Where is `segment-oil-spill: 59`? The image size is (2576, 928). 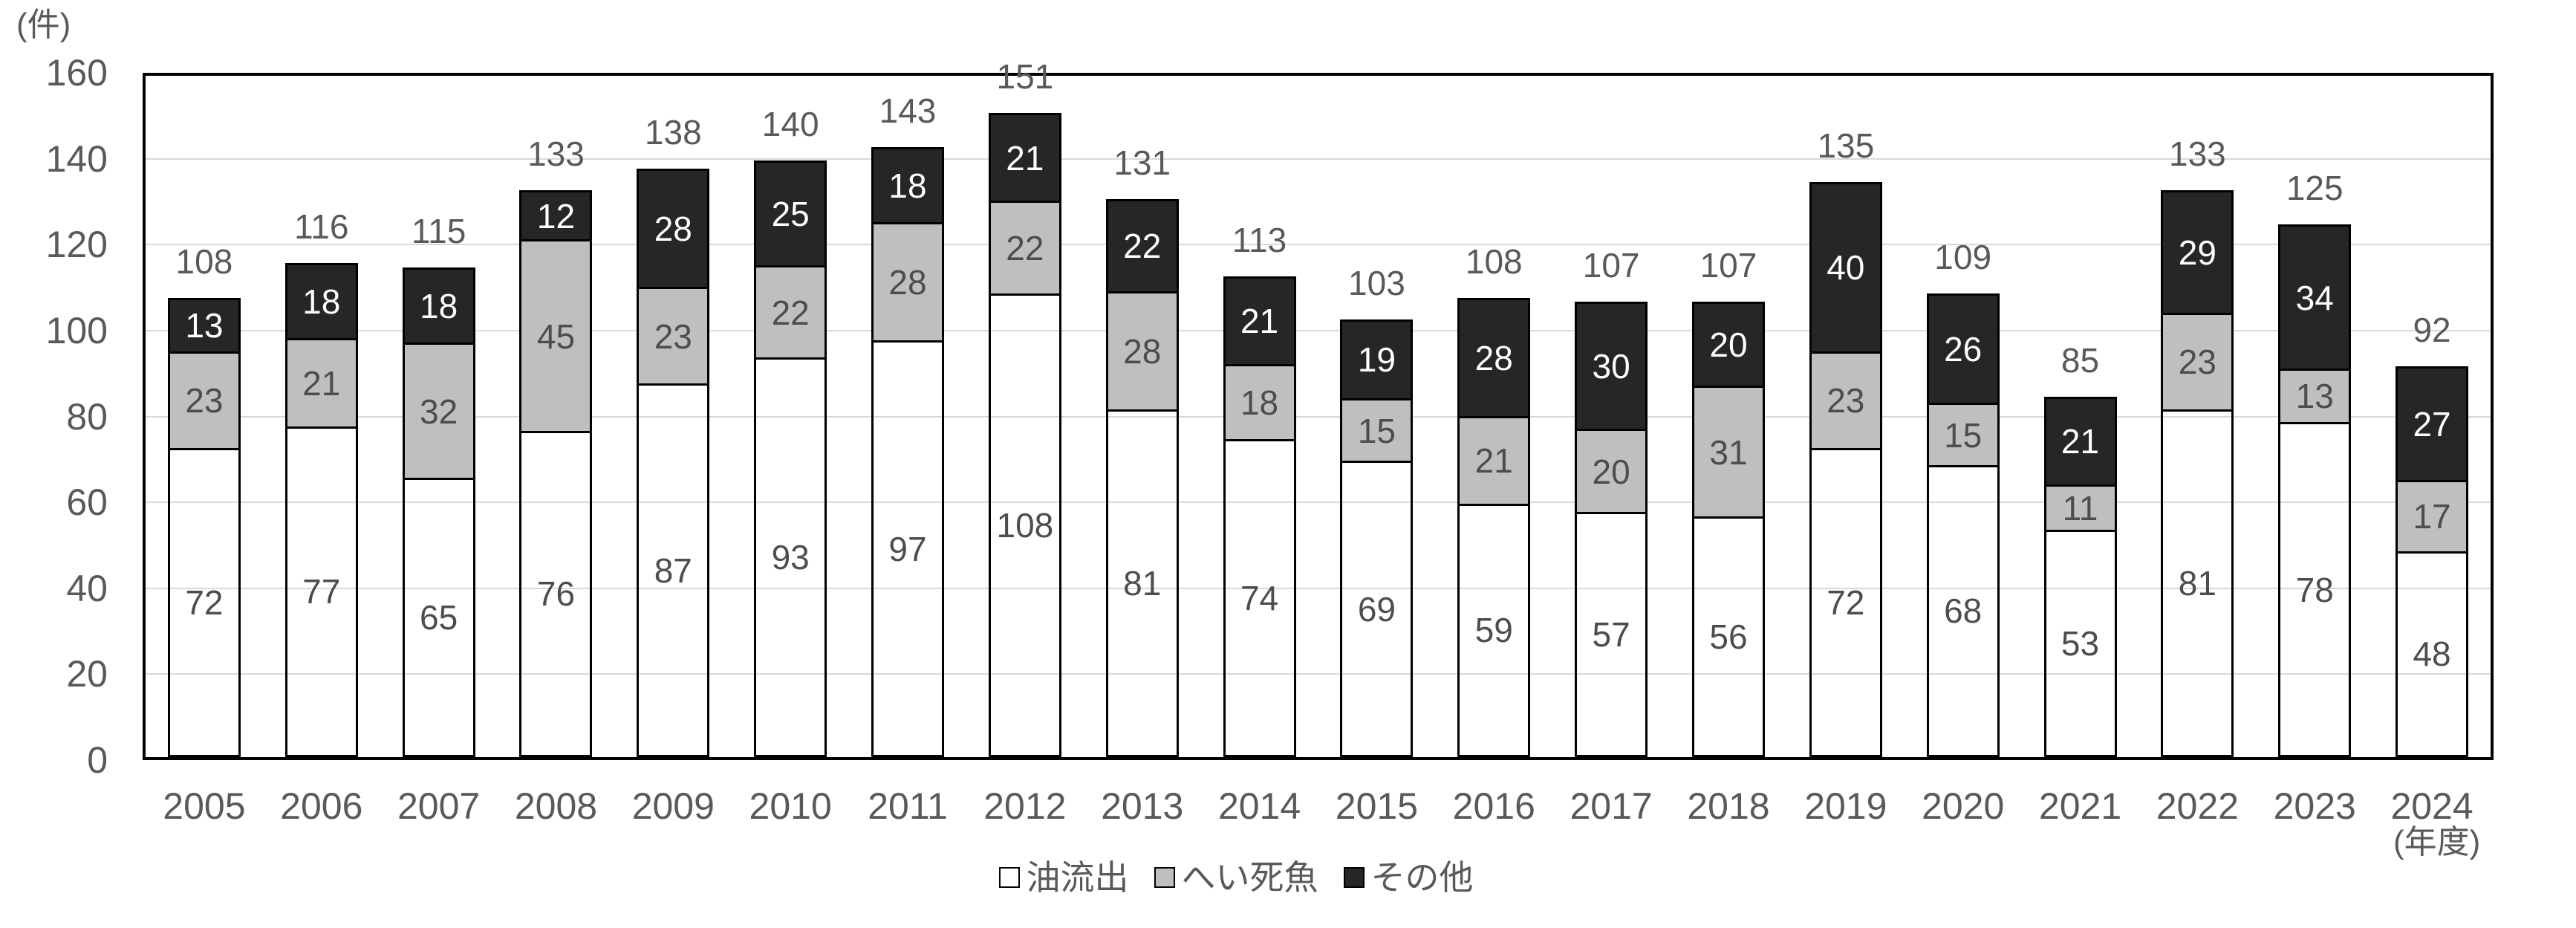 segment-oil-spill: 59 is located at coordinates (1494, 630).